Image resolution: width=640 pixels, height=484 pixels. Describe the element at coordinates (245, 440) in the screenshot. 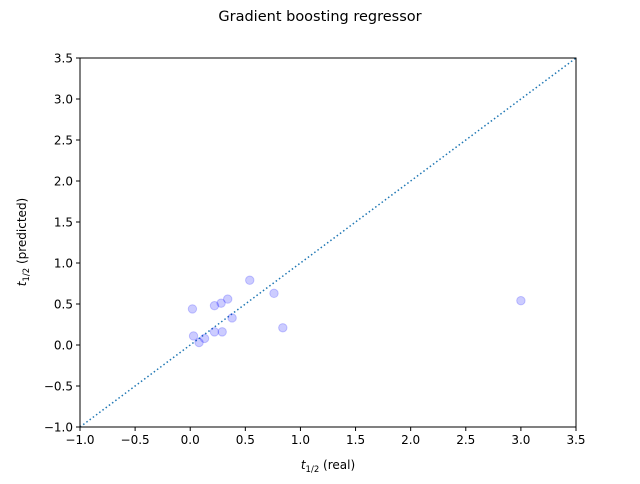

I see `x-tick-label: 0.5` at that location.